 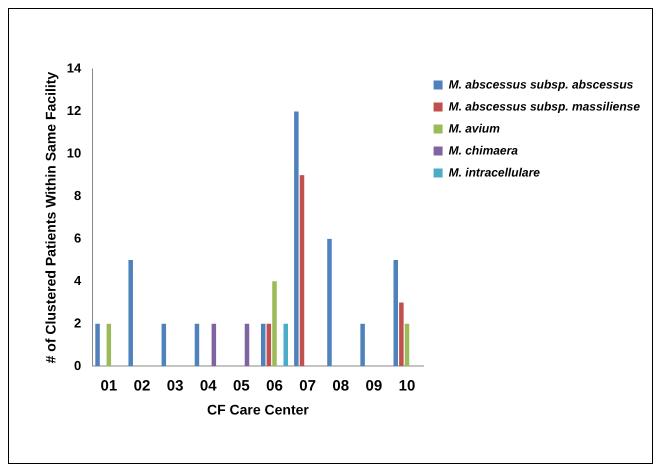 What do you see at coordinates (258, 409) in the screenshot?
I see `x-axis-title: CF Care Center` at bounding box center [258, 409].